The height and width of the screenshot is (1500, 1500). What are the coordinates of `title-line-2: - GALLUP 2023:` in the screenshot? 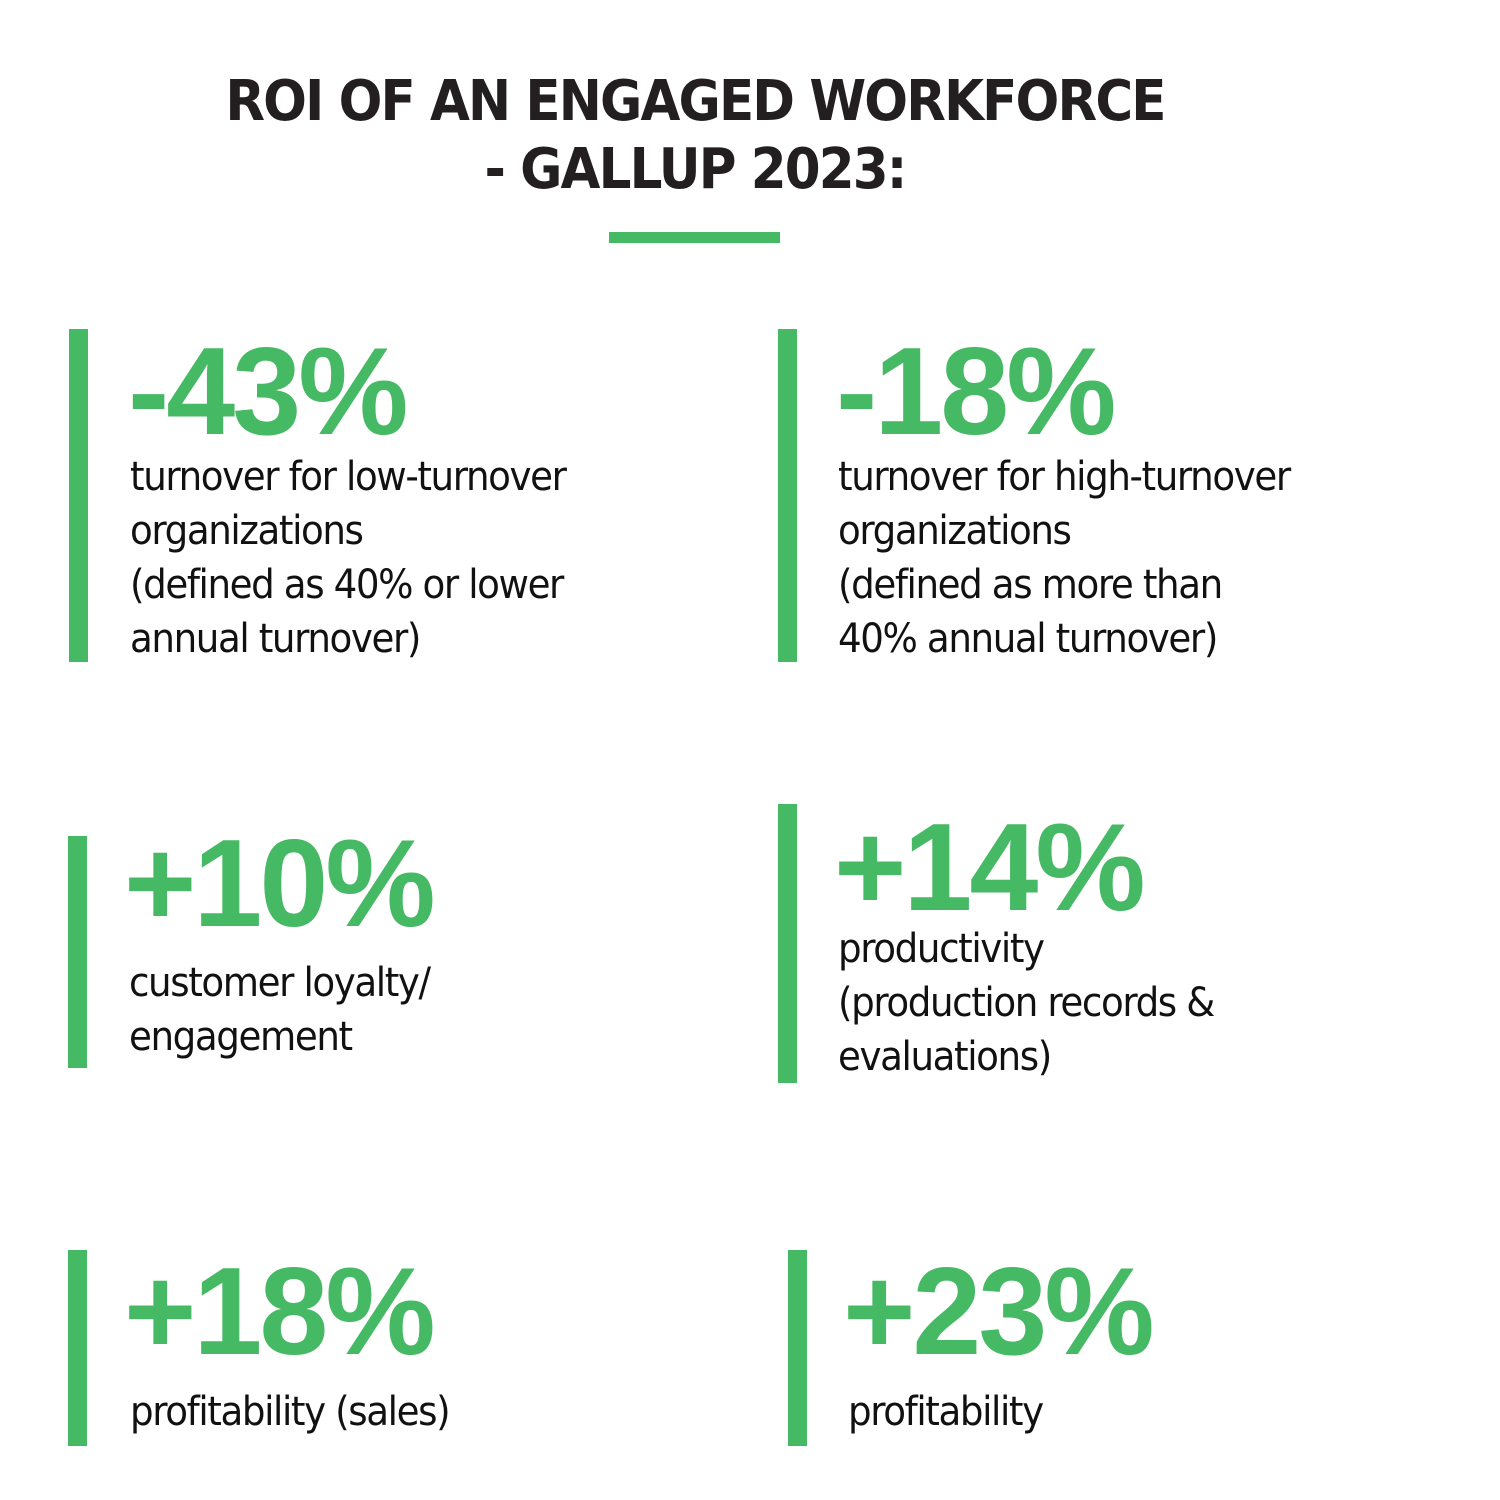 It's located at (695, 169).